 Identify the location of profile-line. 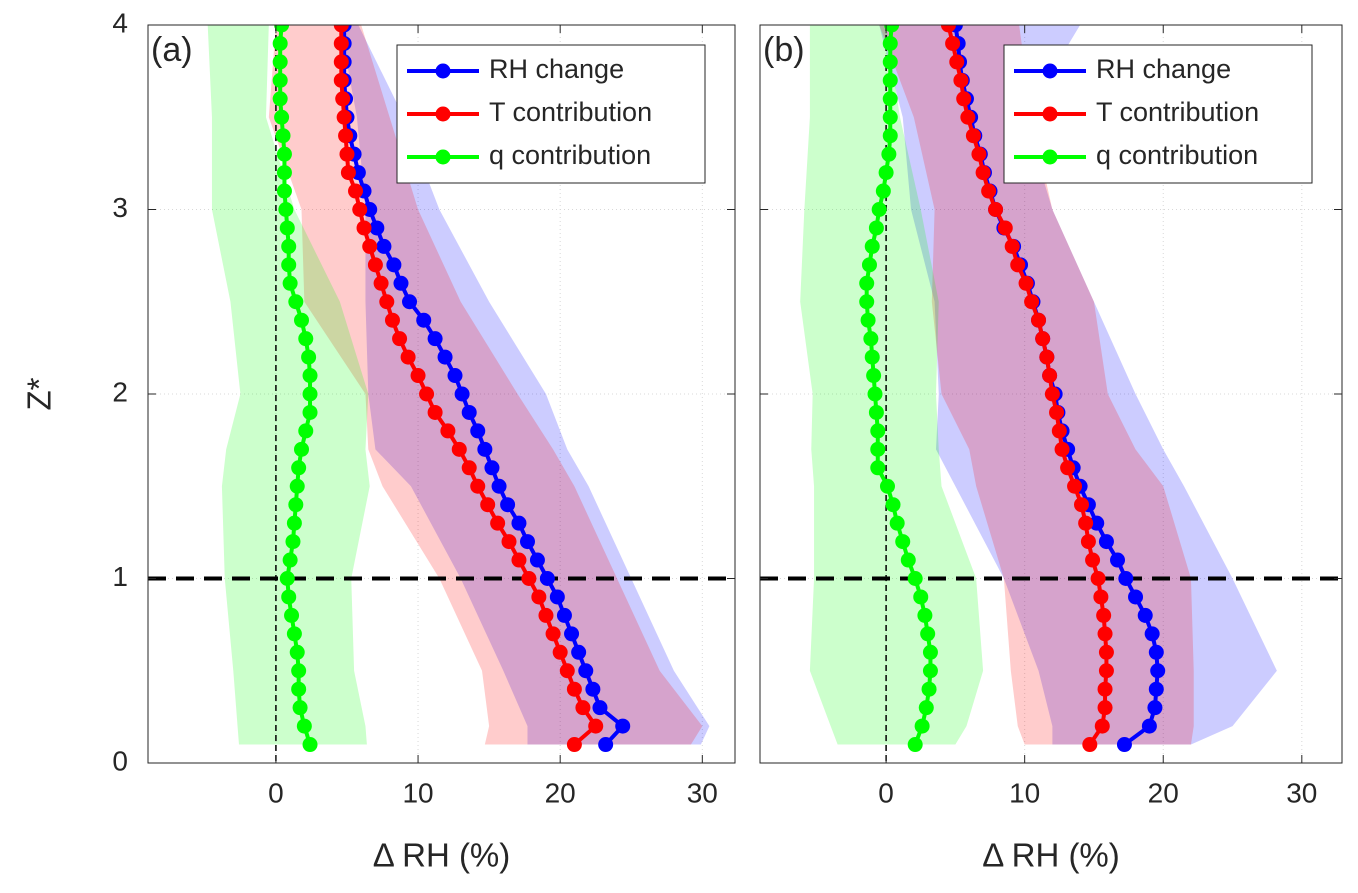
(898, 385).